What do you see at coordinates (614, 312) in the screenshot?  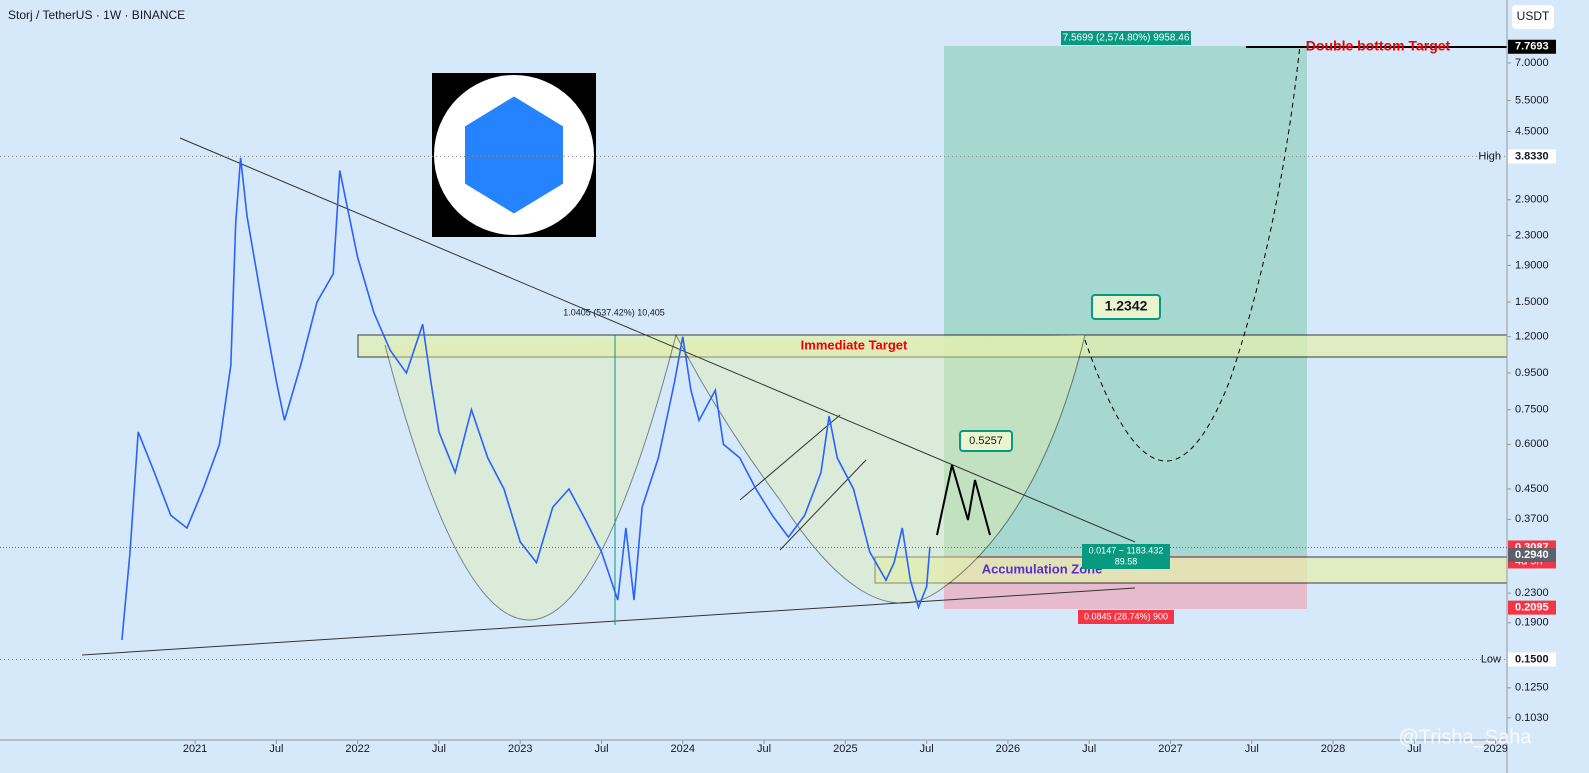 I see `annotation: 1.0405 (537.42%) 10,405` at bounding box center [614, 312].